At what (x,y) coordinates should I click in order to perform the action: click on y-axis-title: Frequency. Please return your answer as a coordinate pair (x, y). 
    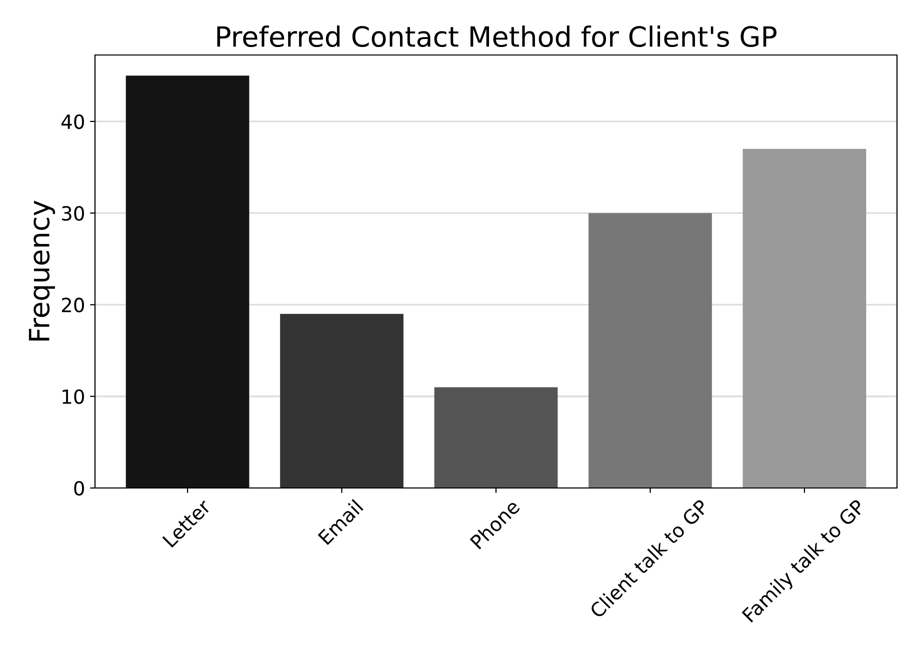
    Looking at the image, I should click on (41, 270).